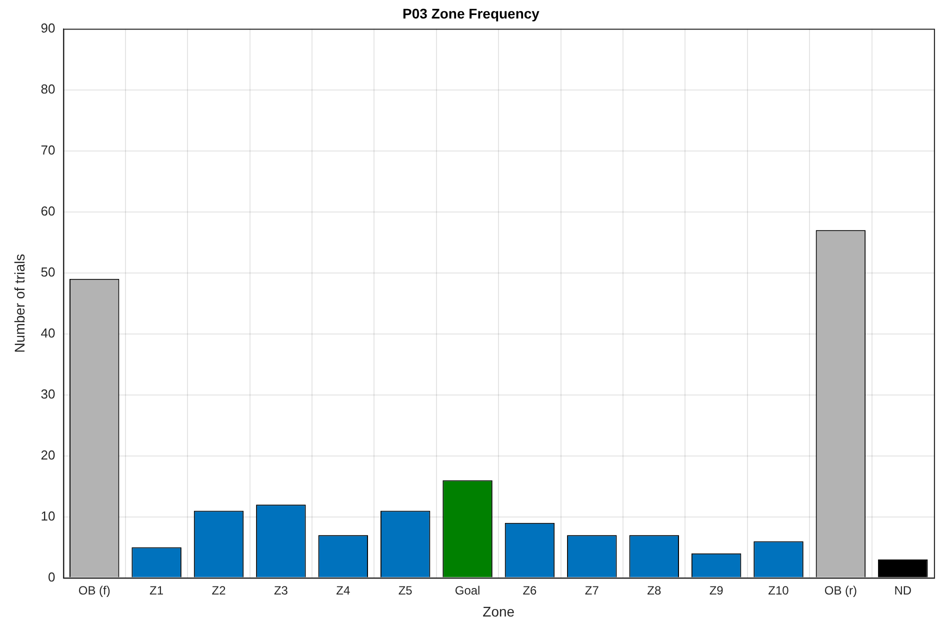  I want to click on x-tick-label: OB (f), so click(94, 590).